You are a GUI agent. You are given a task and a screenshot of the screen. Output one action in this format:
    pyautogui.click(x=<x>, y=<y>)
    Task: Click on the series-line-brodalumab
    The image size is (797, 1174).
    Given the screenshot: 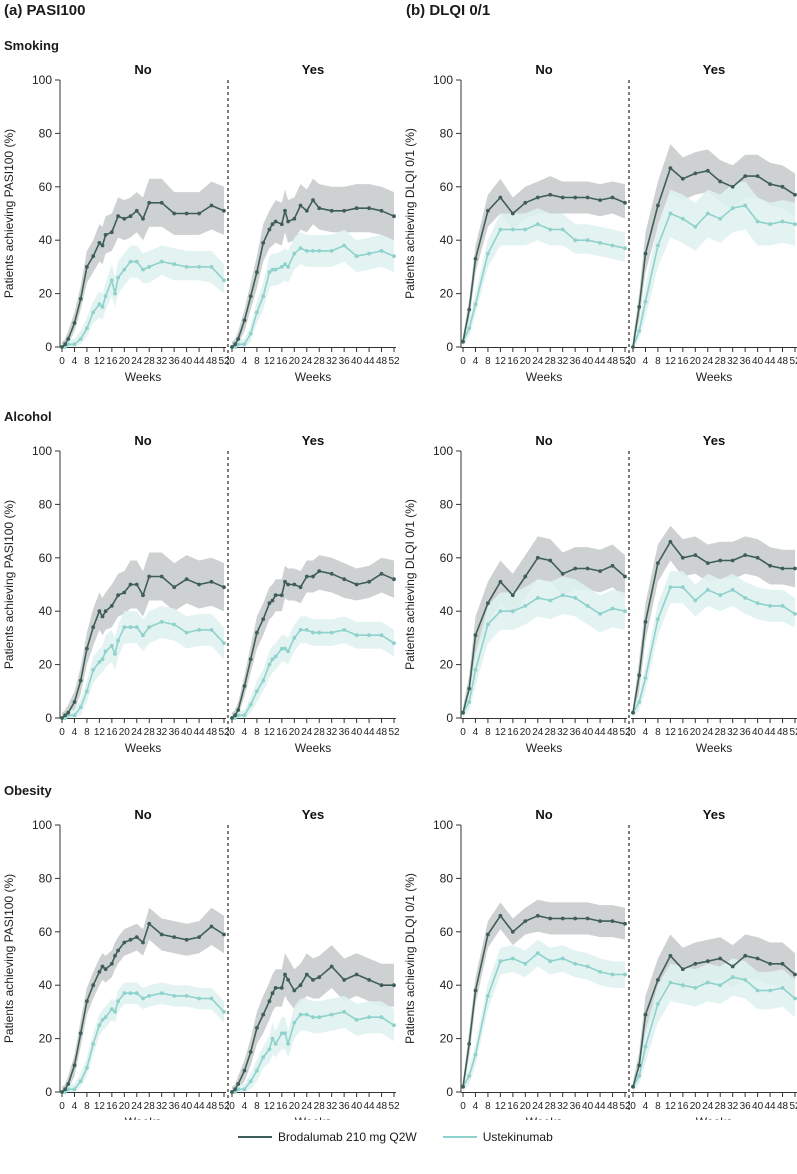 What is the action you would take?
    pyautogui.click(x=313, y=644)
    